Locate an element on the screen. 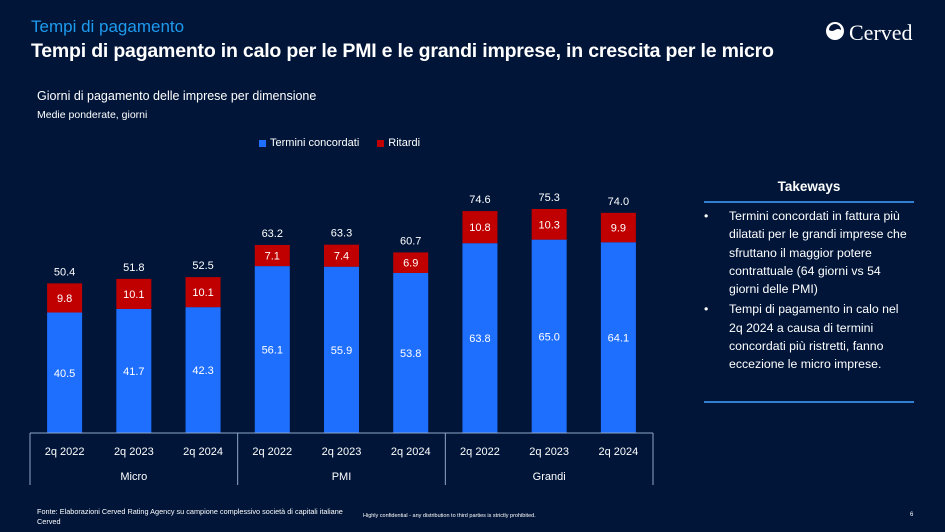  cerved-logo-icon is located at coordinates (835, 33).